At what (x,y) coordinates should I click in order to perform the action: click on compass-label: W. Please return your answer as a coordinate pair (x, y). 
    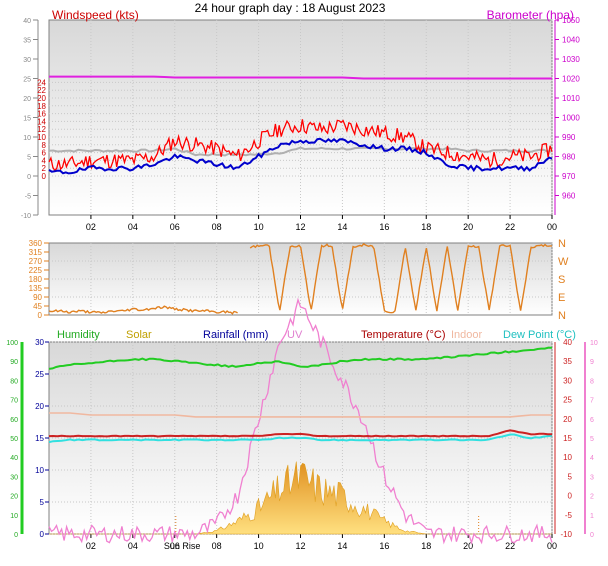
    Looking at the image, I should click on (563, 262).